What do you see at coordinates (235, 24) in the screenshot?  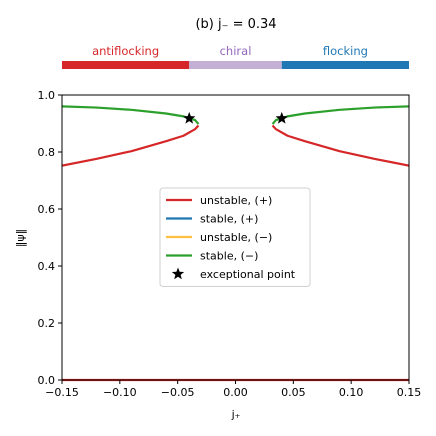 I see `chart-title: (b) j₋ = 0.34` at bounding box center [235, 24].